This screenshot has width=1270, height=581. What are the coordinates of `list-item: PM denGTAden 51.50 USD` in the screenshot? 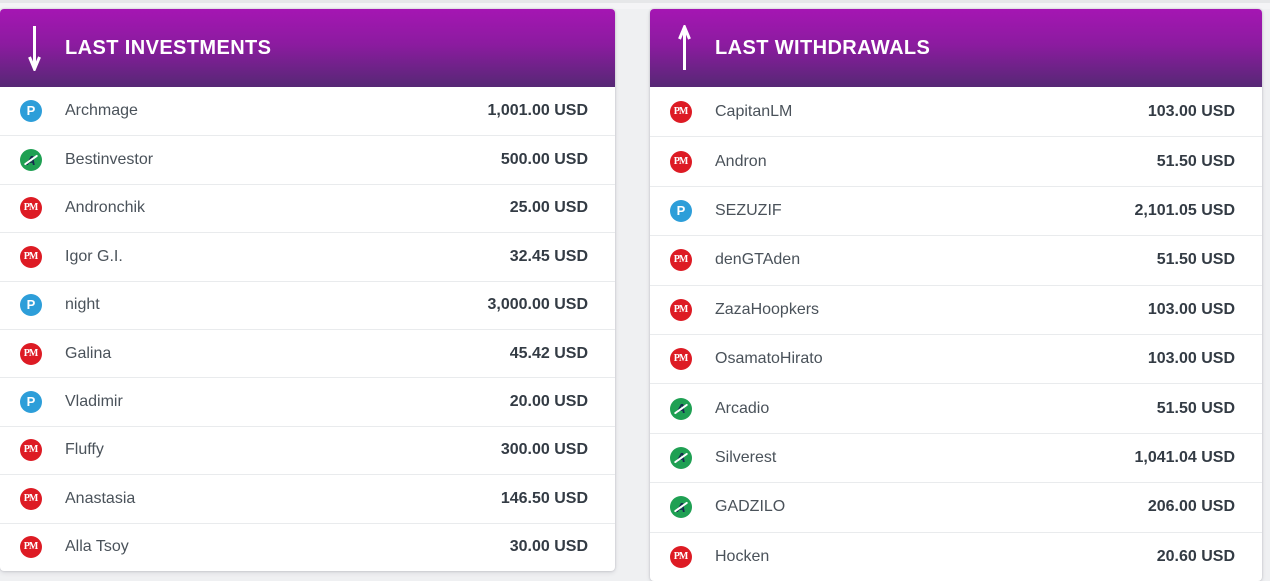 It's located at (956, 259).